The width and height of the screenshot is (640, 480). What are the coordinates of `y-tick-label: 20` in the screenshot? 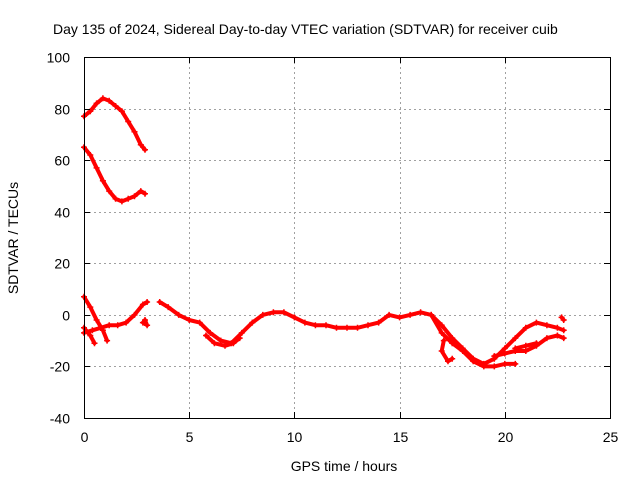 It's located at (62, 264).